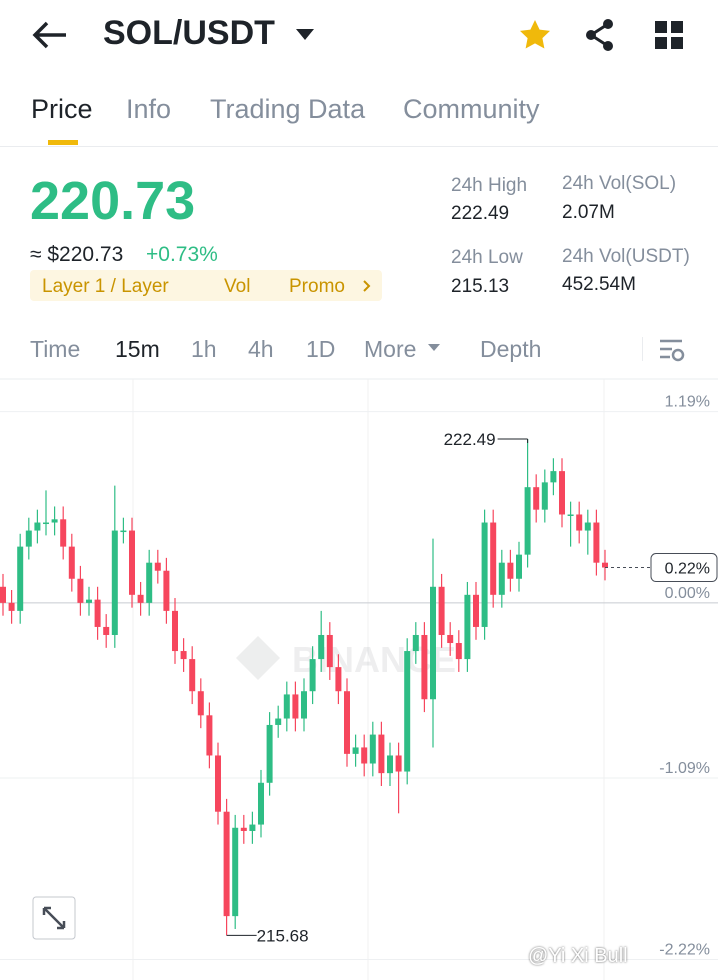  Describe the element at coordinates (684, 768) in the screenshot. I see `y-tick-label: -1.09%` at that location.